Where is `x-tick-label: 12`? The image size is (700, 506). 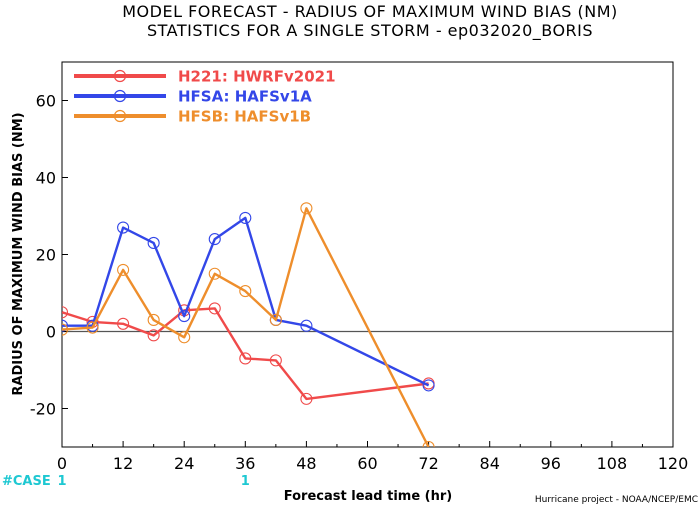 x-tick-label: 12 is located at coordinates (123, 463).